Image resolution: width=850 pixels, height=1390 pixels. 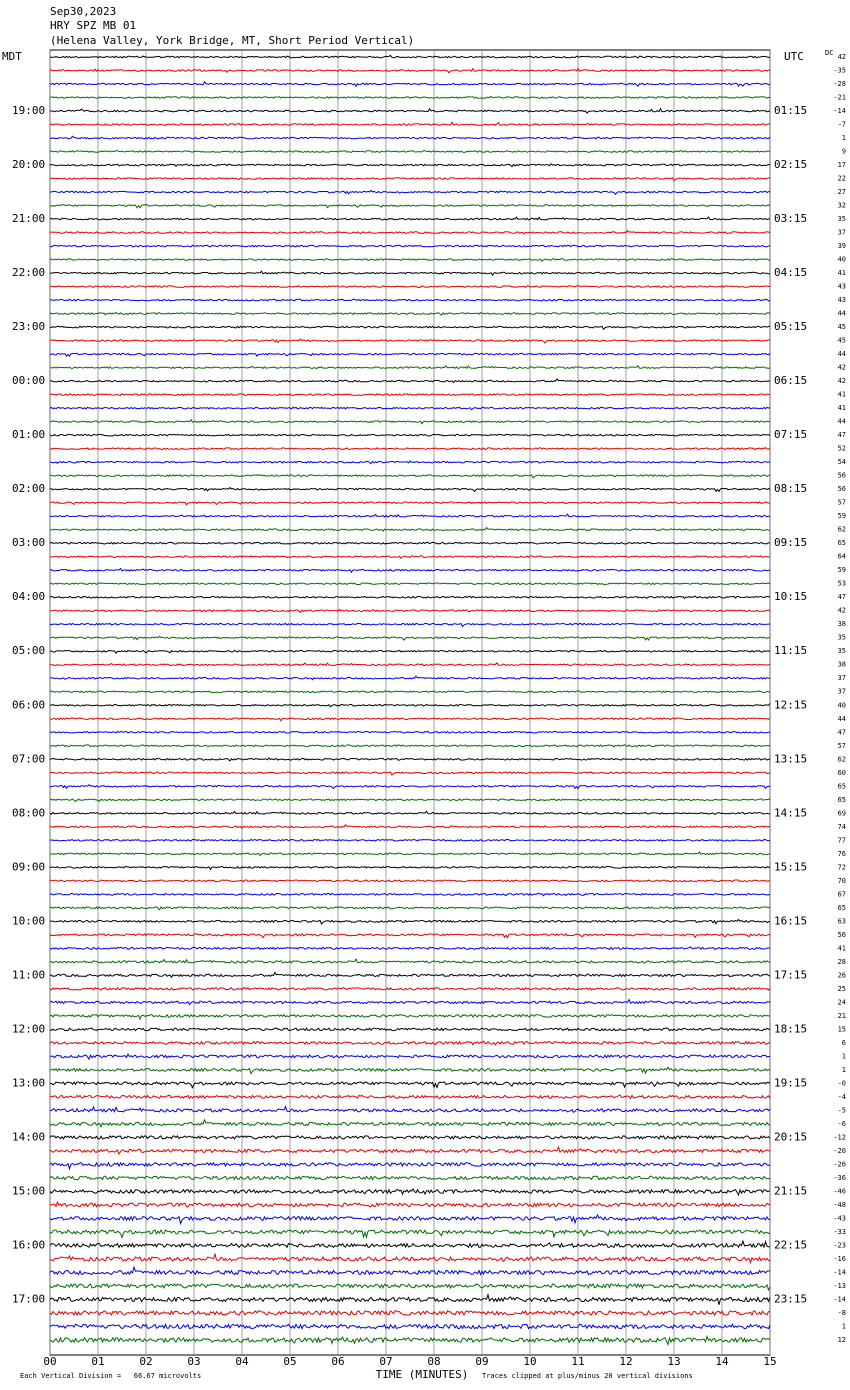 What do you see at coordinates (145, 1361) in the screenshot?
I see `x-tick-label: 02` at bounding box center [145, 1361].